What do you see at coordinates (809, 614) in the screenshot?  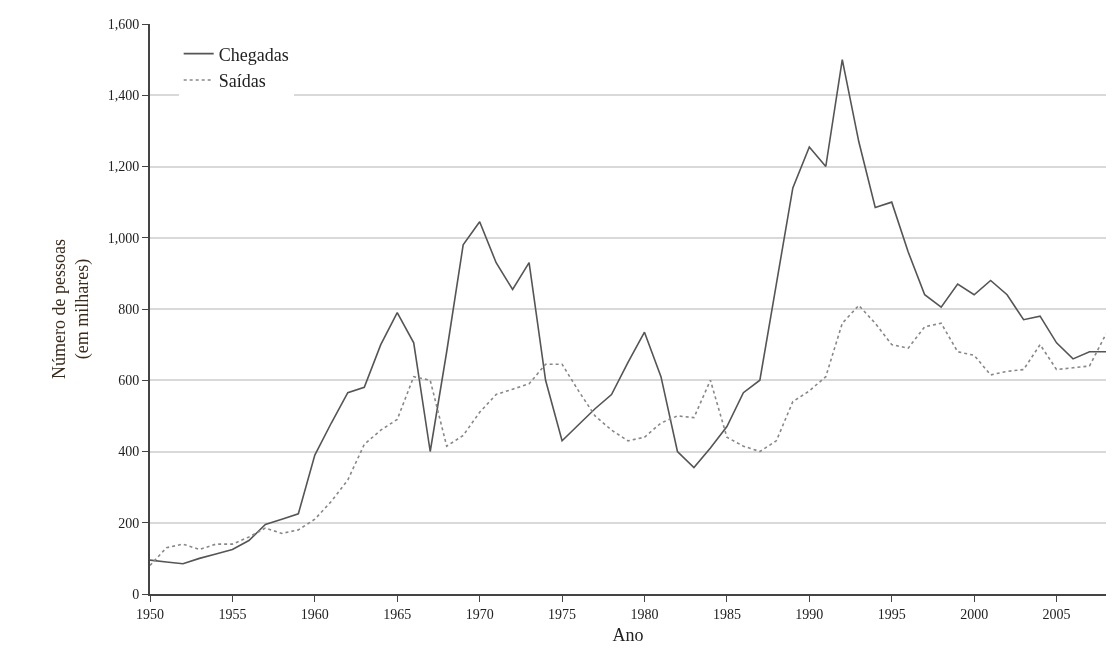 I see `x-tick-label: 1990` at bounding box center [809, 614].